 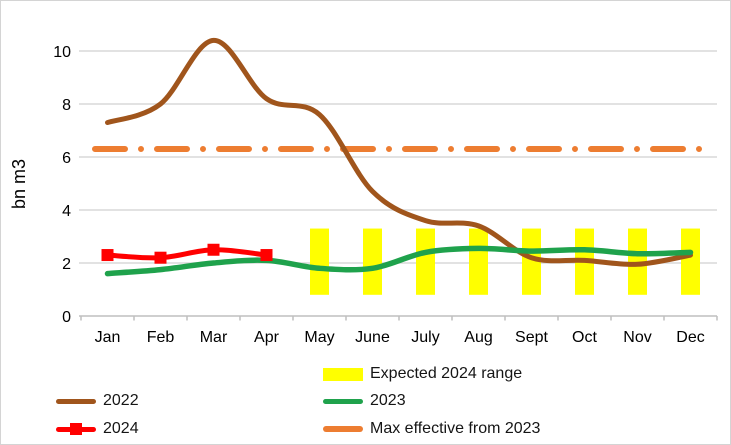 What do you see at coordinates (388, 400) in the screenshot?
I see `legend-label-2023: 2023` at bounding box center [388, 400].